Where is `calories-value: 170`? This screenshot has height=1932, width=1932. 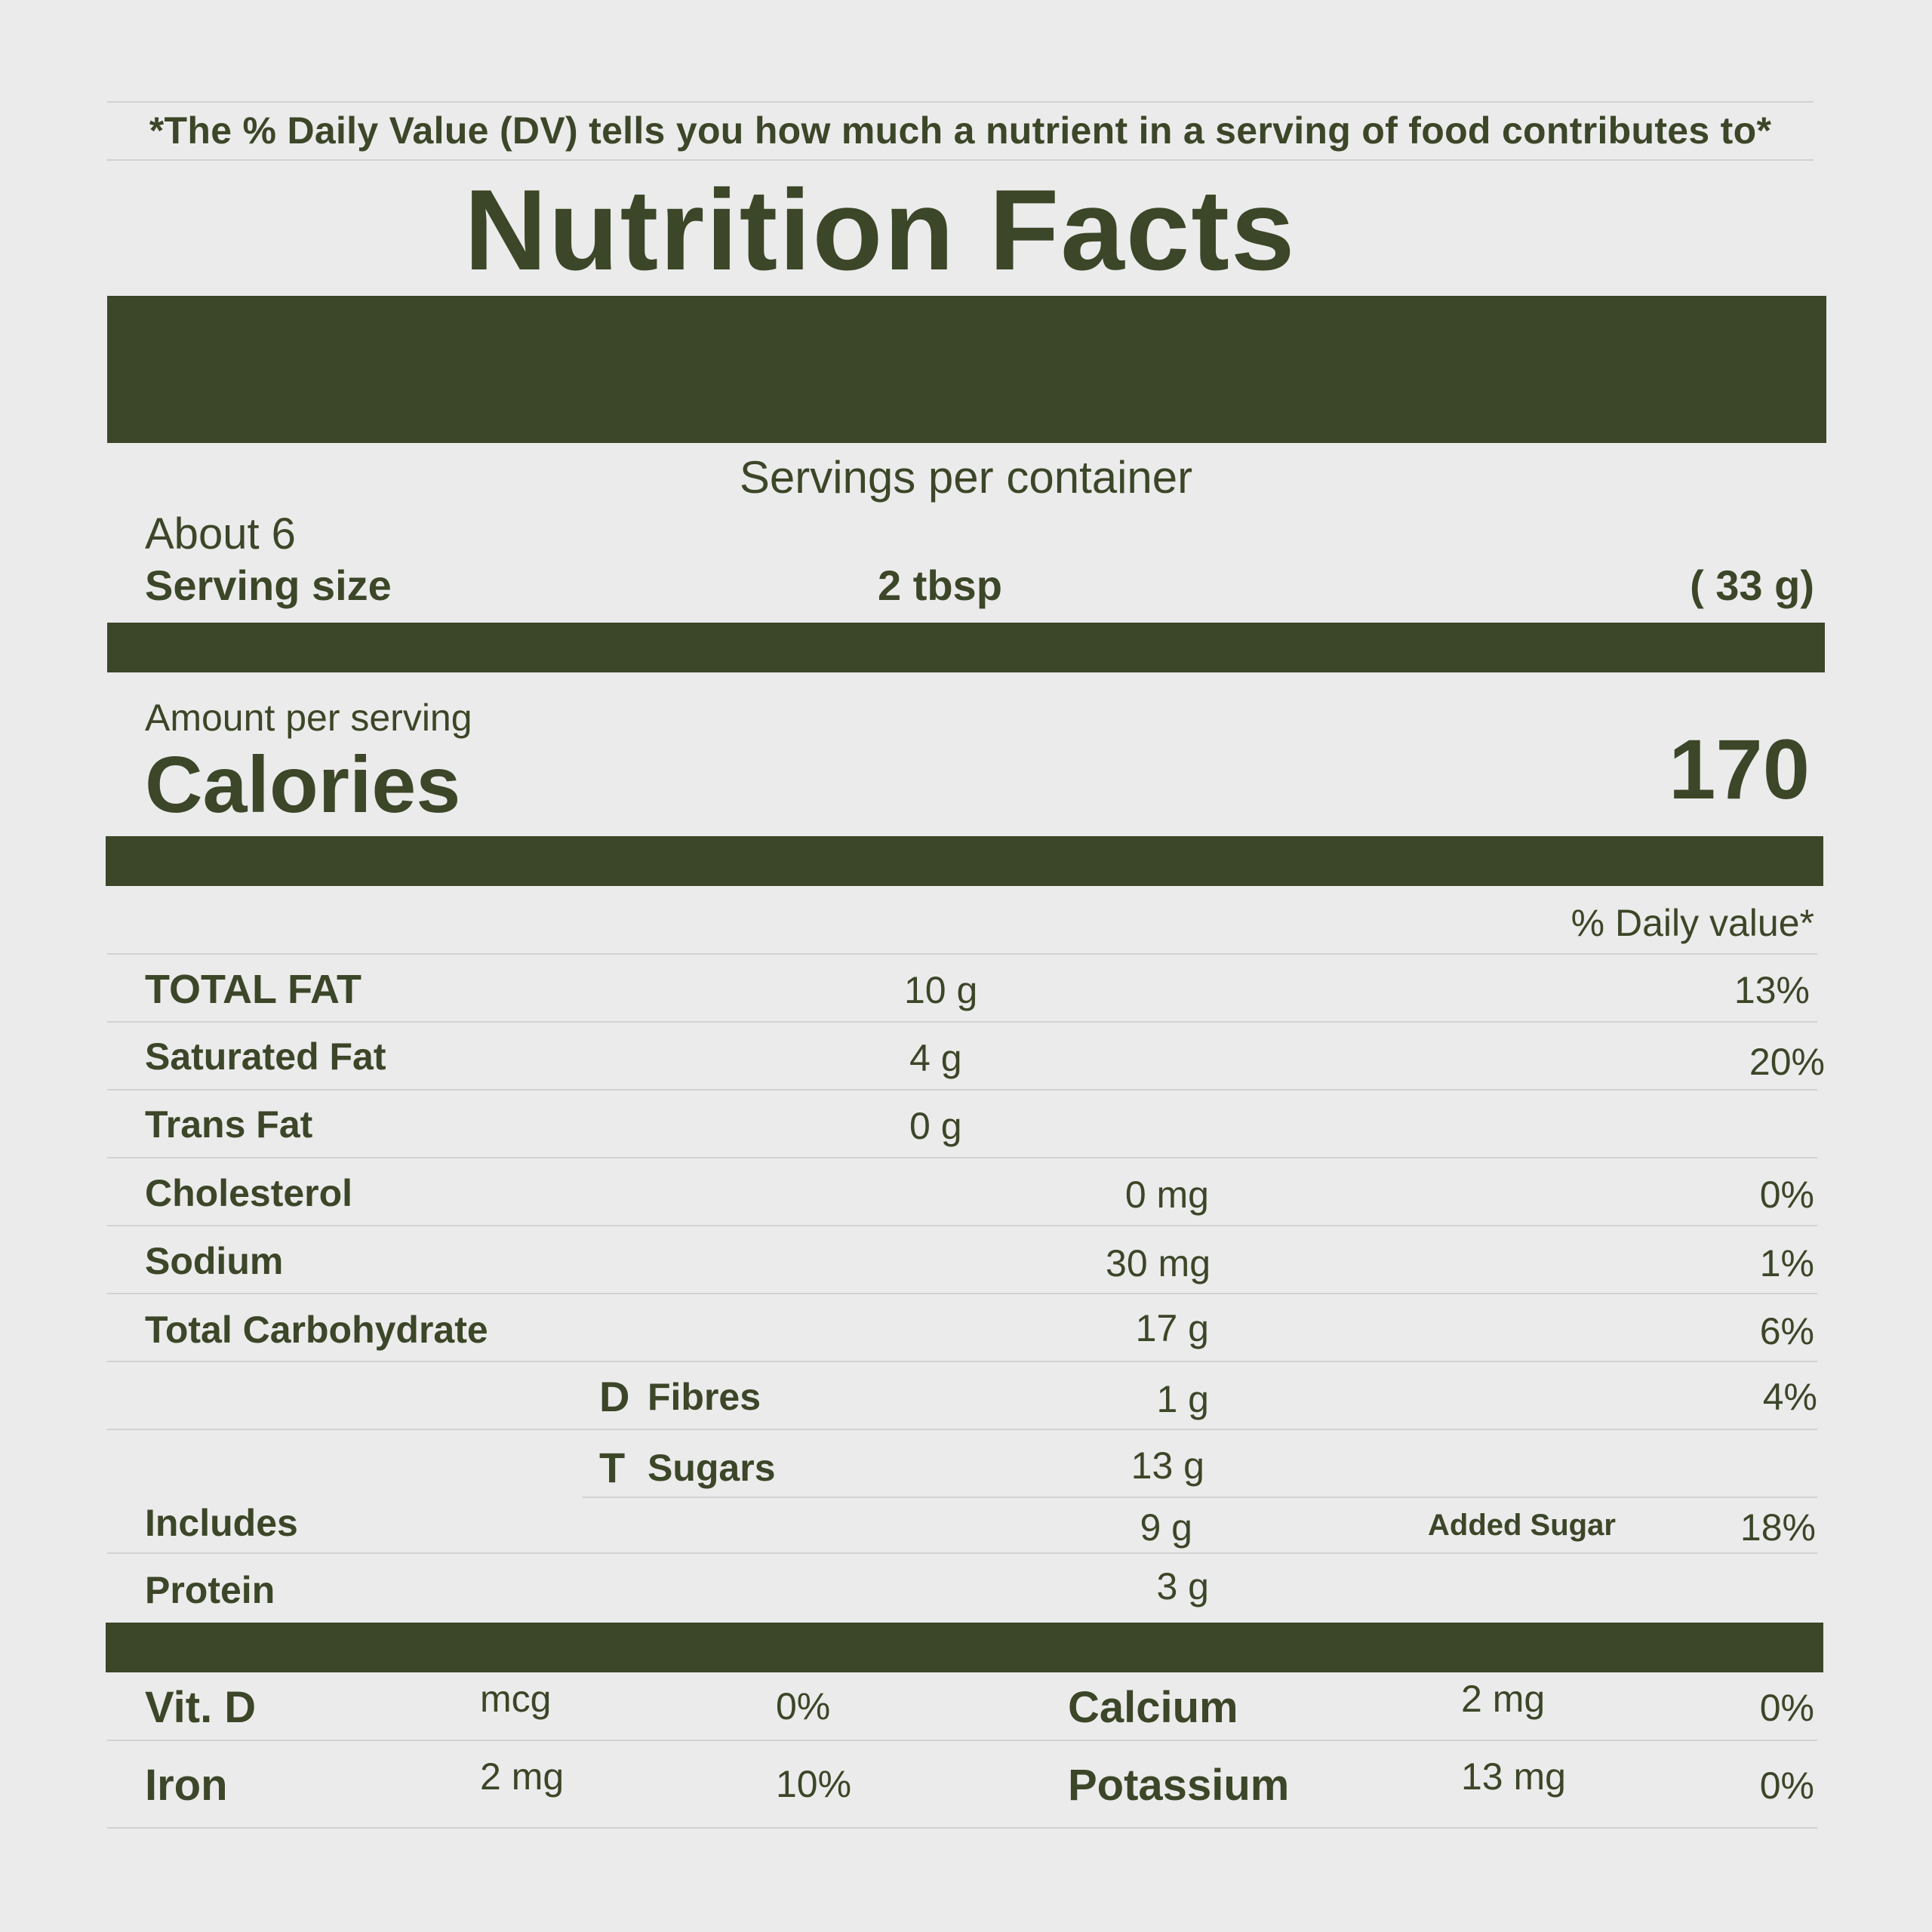
calories-value: 170 is located at coordinates (1739, 769).